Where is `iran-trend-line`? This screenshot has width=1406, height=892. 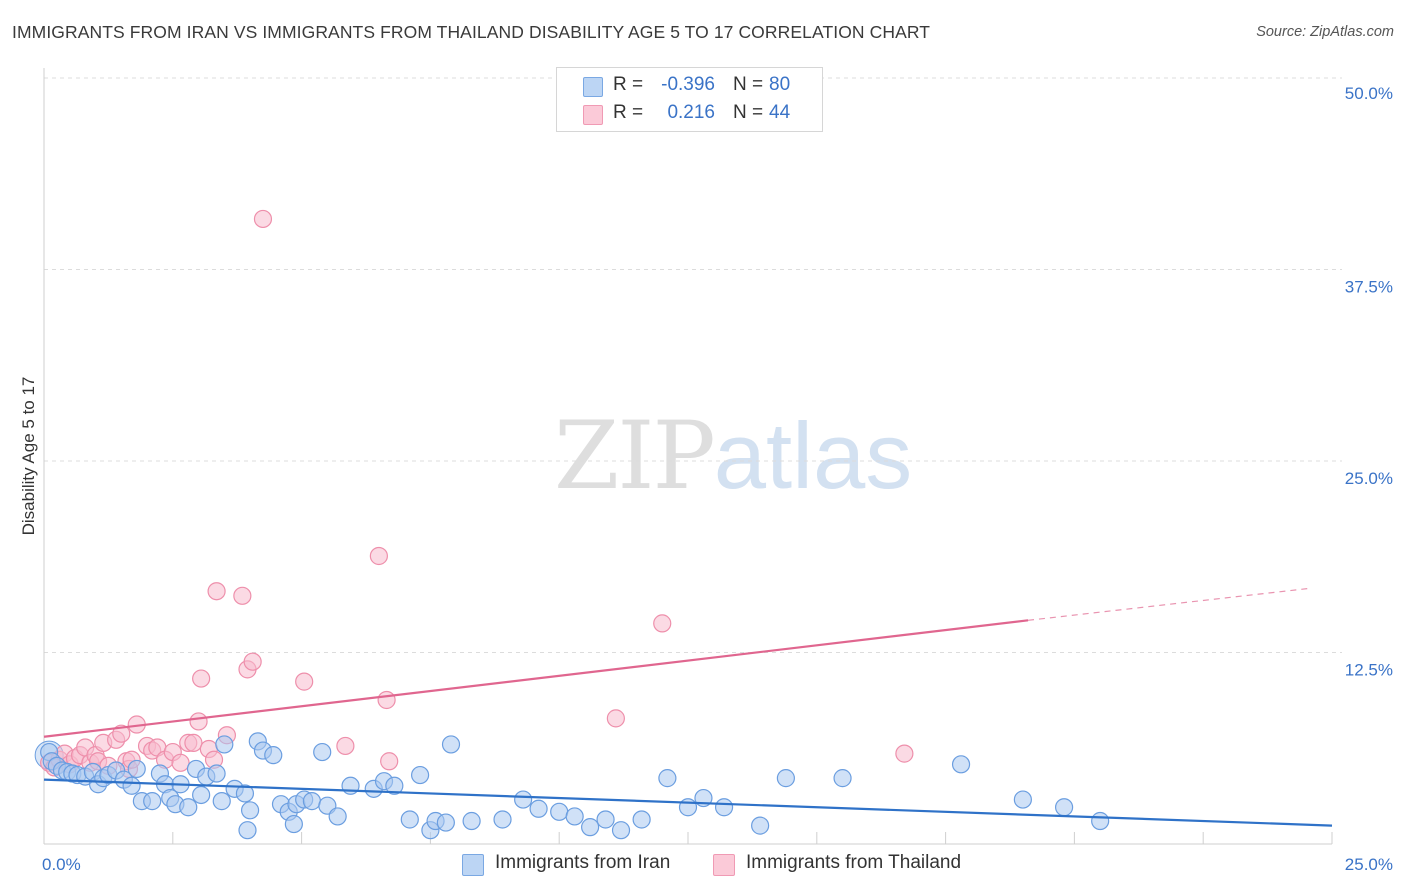 iran-trend-line is located at coordinates (688, 802).